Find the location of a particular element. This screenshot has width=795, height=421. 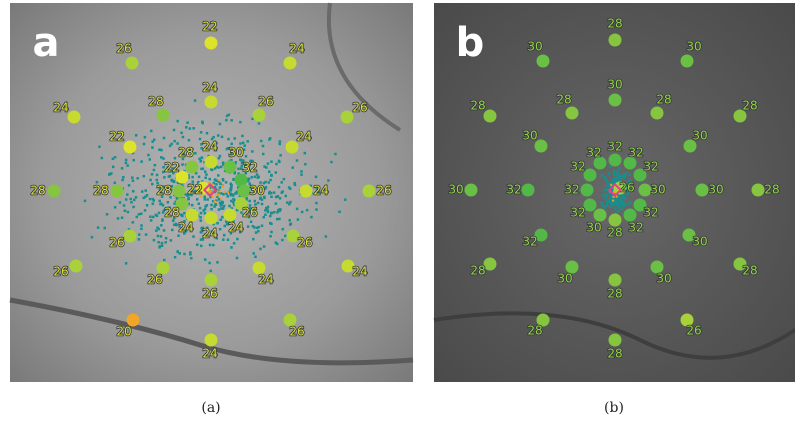

sensitivity-label: 26 is located at coordinates (154, 280).